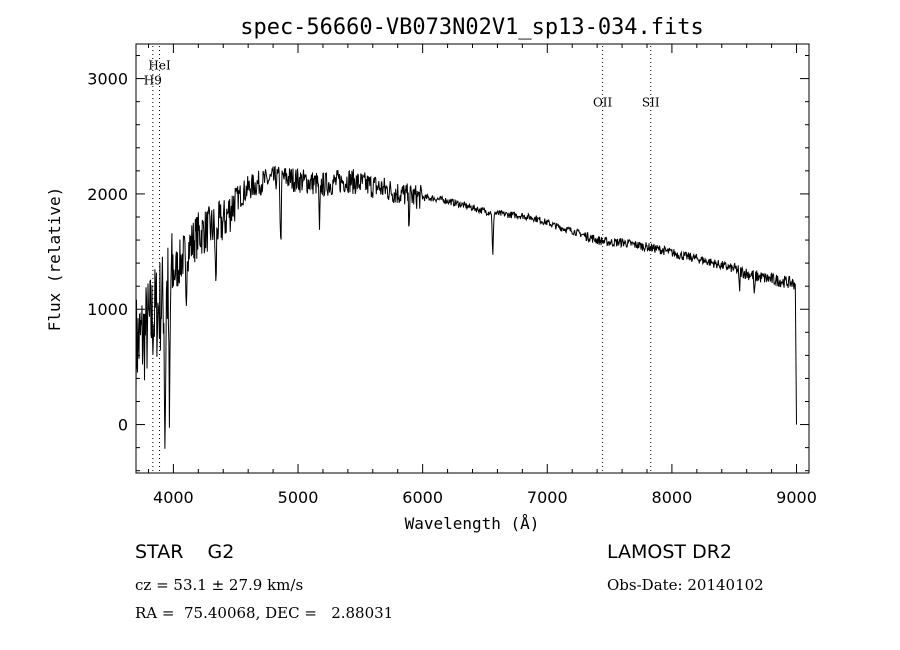 The image size is (900, 650). Describe the element at coordinates (219, 585) in the screenshot. I see `redshift-velocity: cz = 53.1 ± 27.9 km/s` at that location.